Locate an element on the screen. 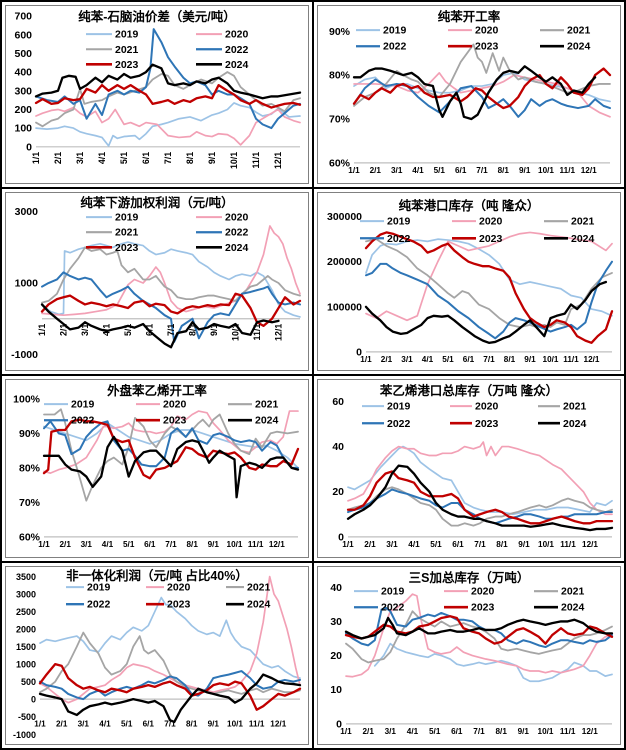 This screenshot has height=750, width=626. y-axis-tick-label: 60% is located at coordinates (30, 537).